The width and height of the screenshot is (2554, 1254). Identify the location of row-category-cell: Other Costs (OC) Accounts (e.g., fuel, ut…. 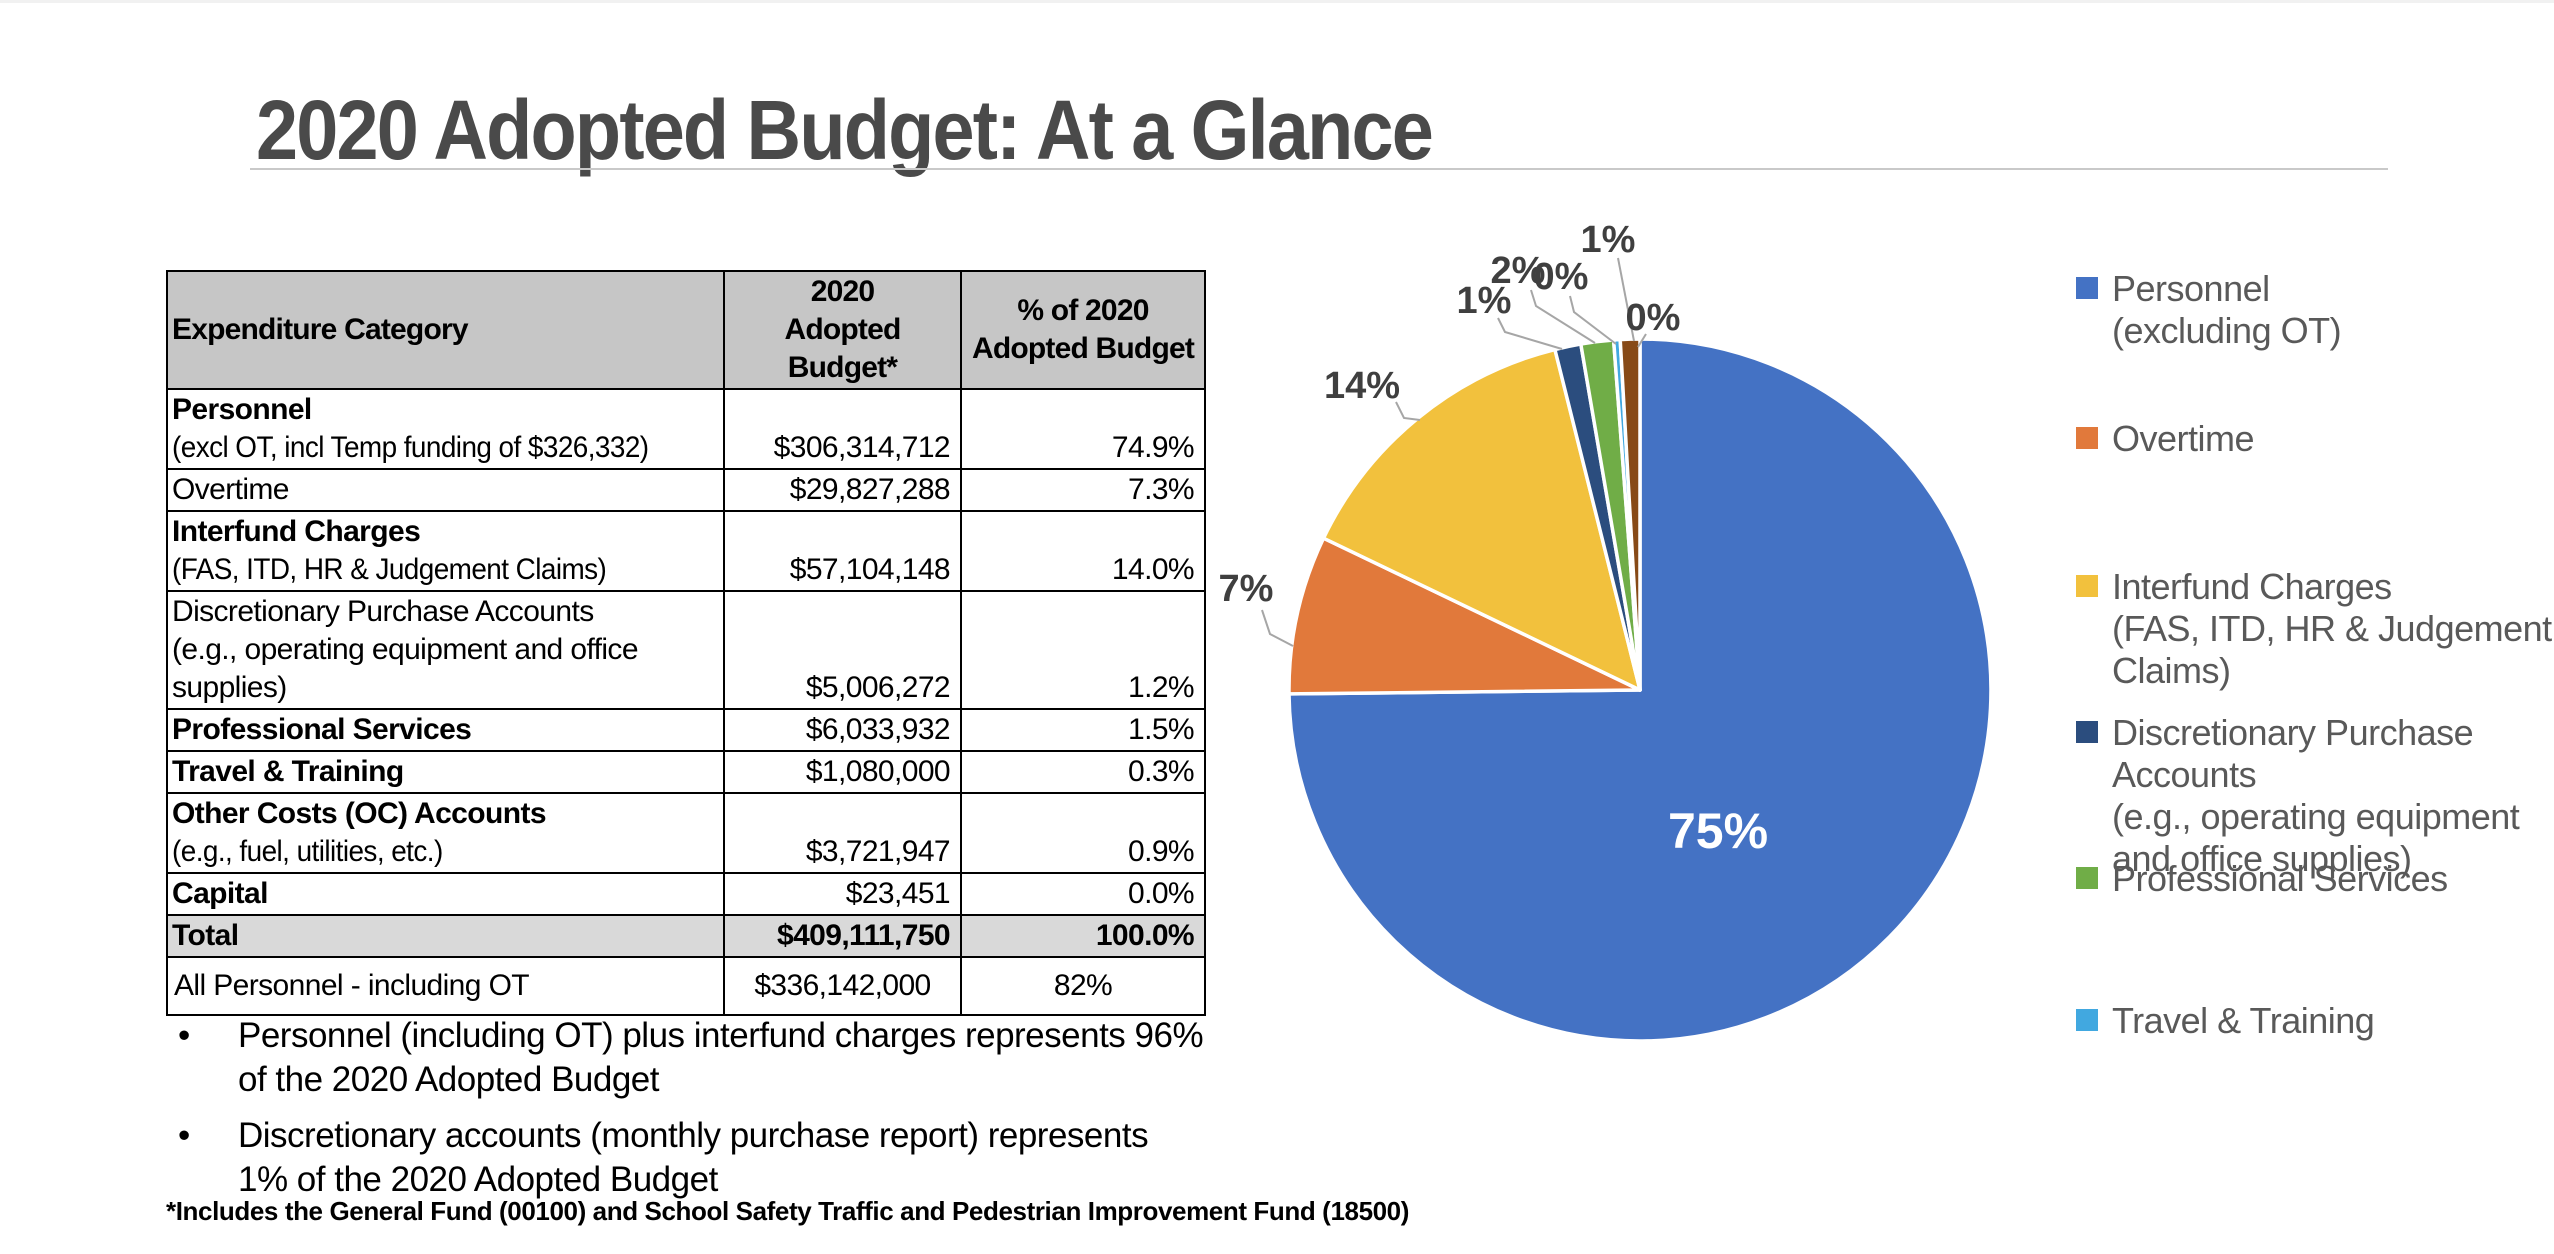
(445, 833).